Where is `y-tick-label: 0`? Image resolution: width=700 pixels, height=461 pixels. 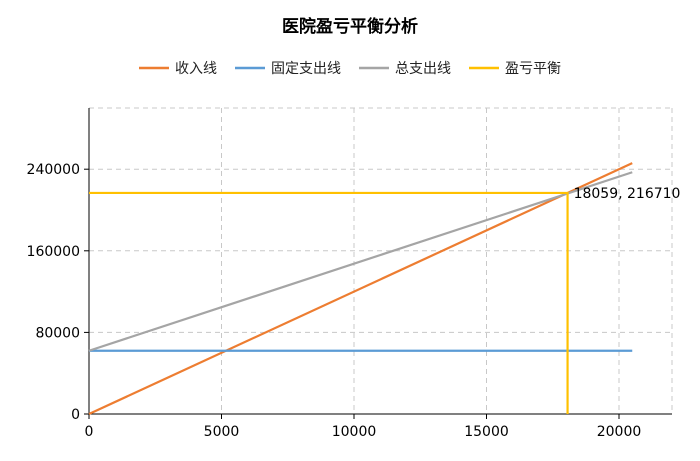 y-tick-label: 0 is located at coordinates (75, 415).